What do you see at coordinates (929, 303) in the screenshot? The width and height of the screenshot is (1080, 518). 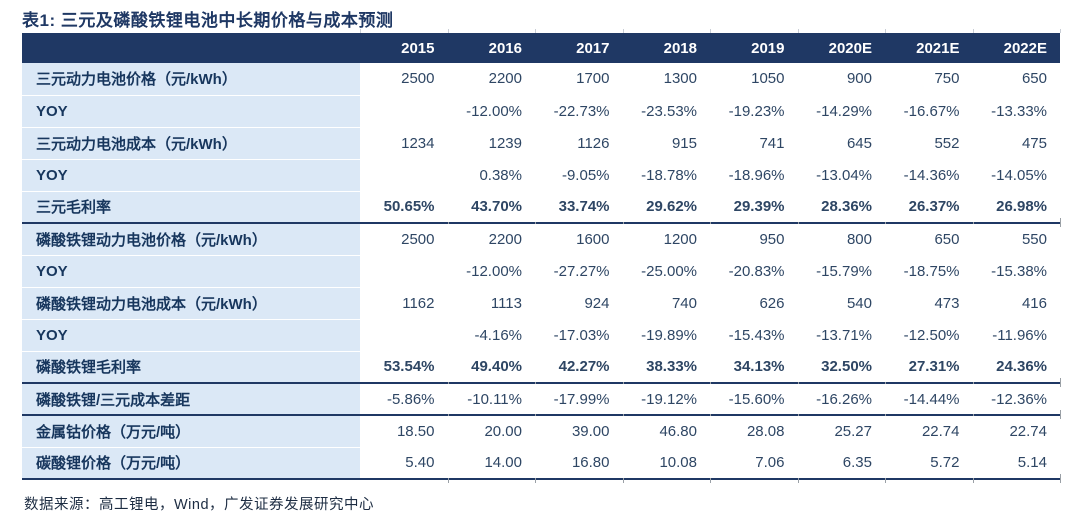 I see `value-cell: 473` at bounding box center [929, 303].